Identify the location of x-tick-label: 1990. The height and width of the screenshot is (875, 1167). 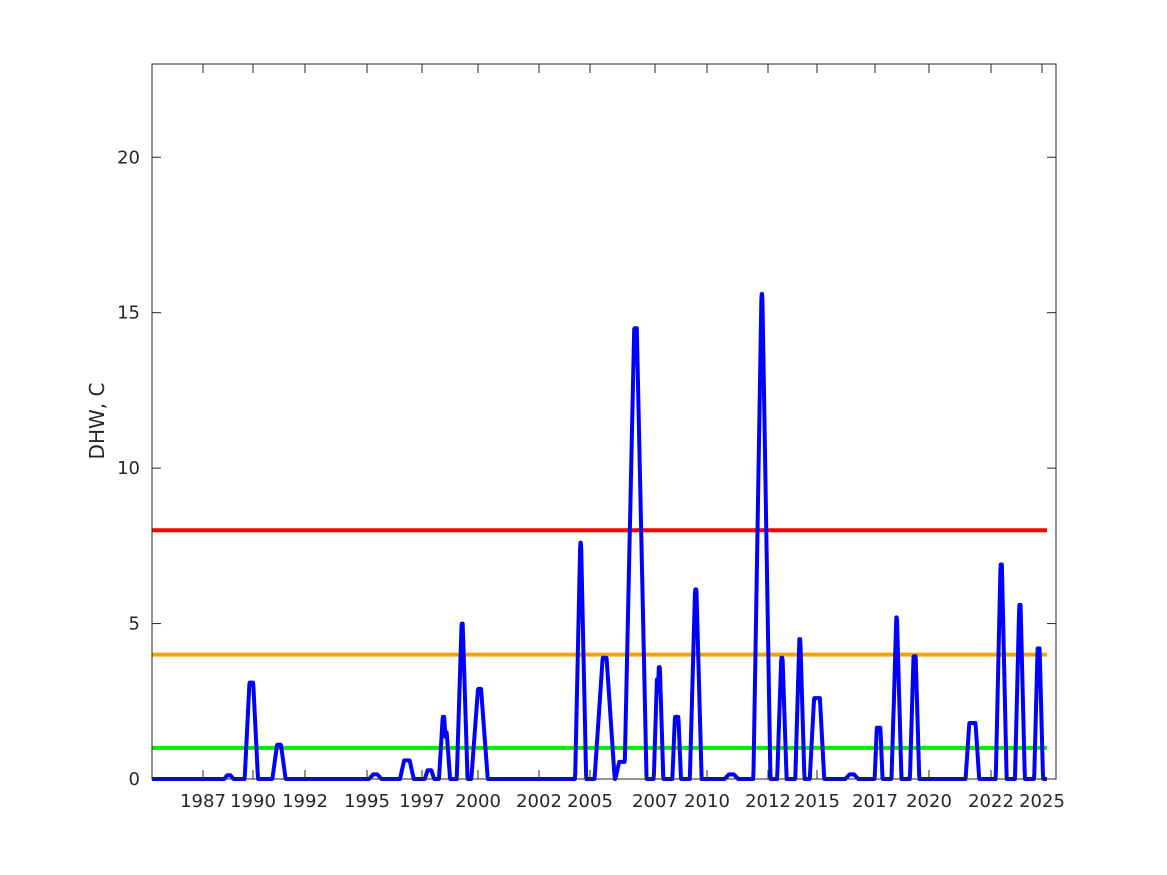
(253, 801).